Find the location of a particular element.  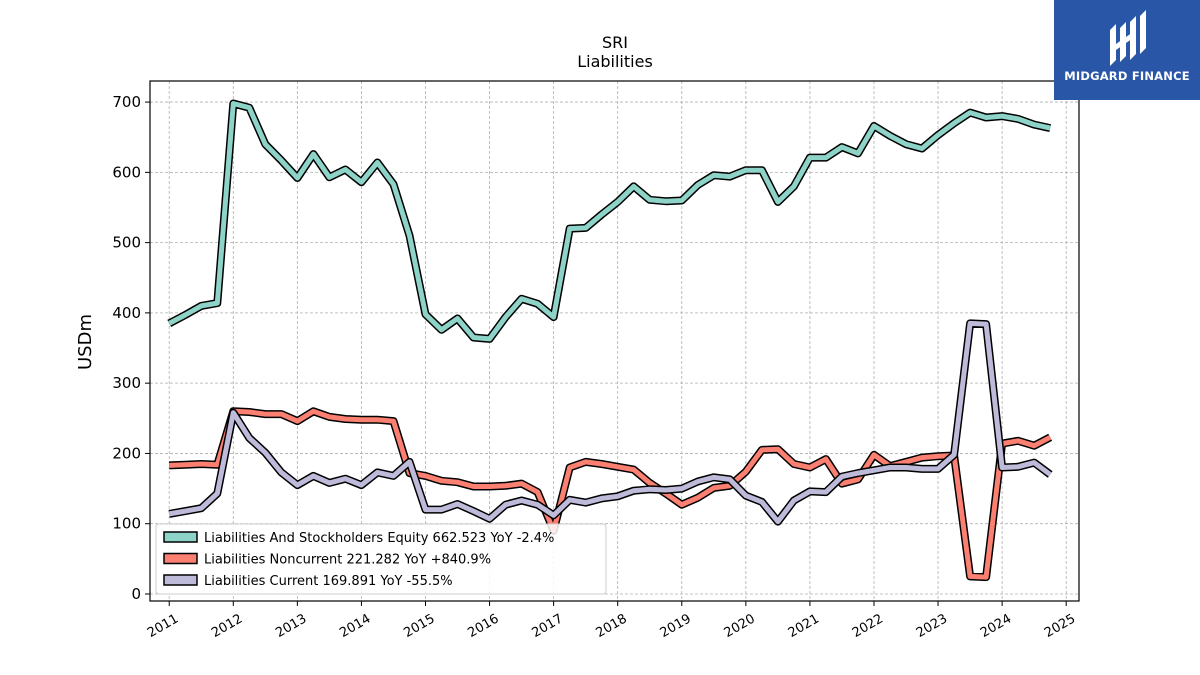

y-ticks: 0 100 200 300 400 500 600 700 is located at coordinates (131, 348).